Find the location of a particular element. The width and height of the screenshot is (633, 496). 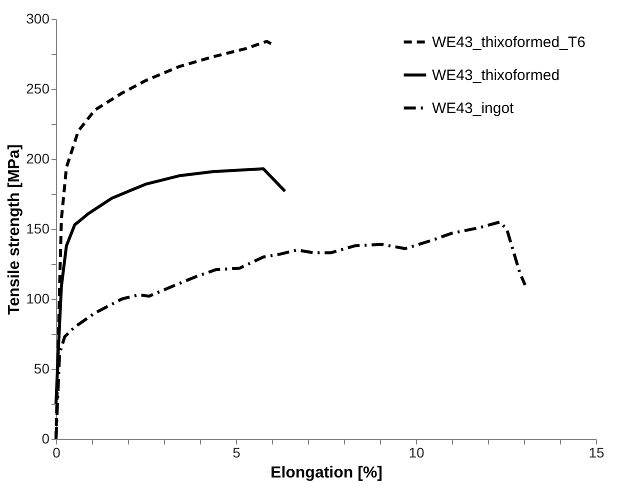

x-tick-label: 15 is located at coordinates (596, 452).